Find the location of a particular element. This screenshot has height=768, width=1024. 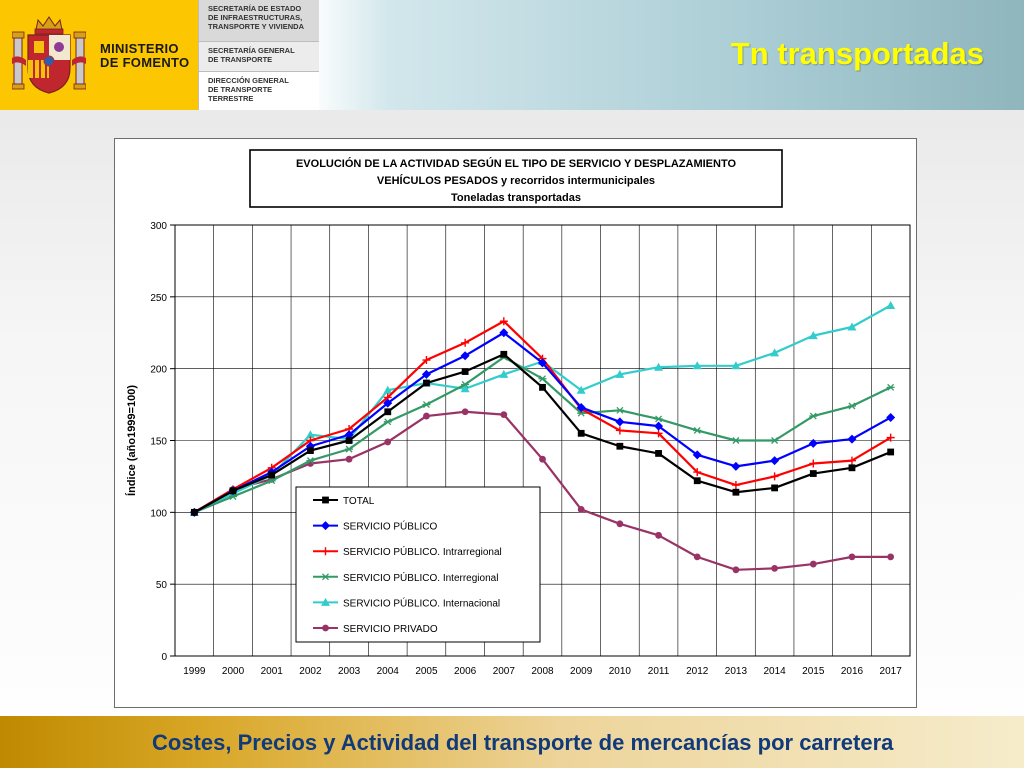

ministry-name: MINISTERIO DE FOMENTO is located at coordinates (144, 56).